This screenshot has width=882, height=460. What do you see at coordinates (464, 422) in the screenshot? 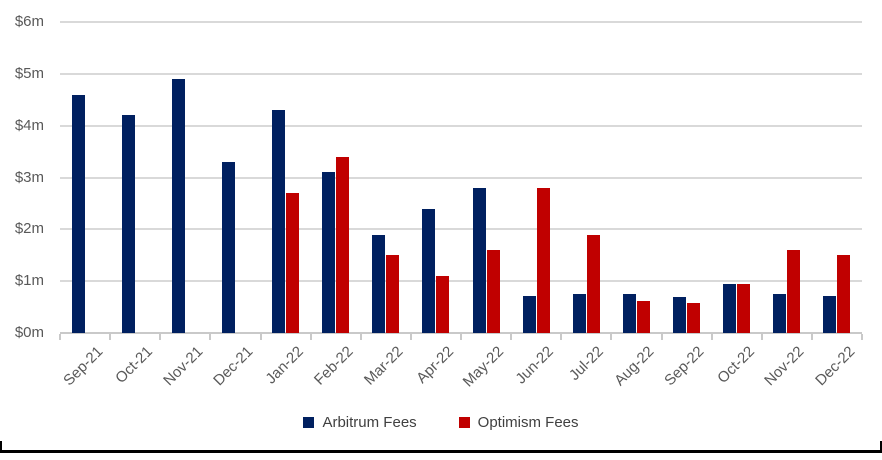
I see `optimism-legend-swatch-icon` at bounding box center [464, 422].